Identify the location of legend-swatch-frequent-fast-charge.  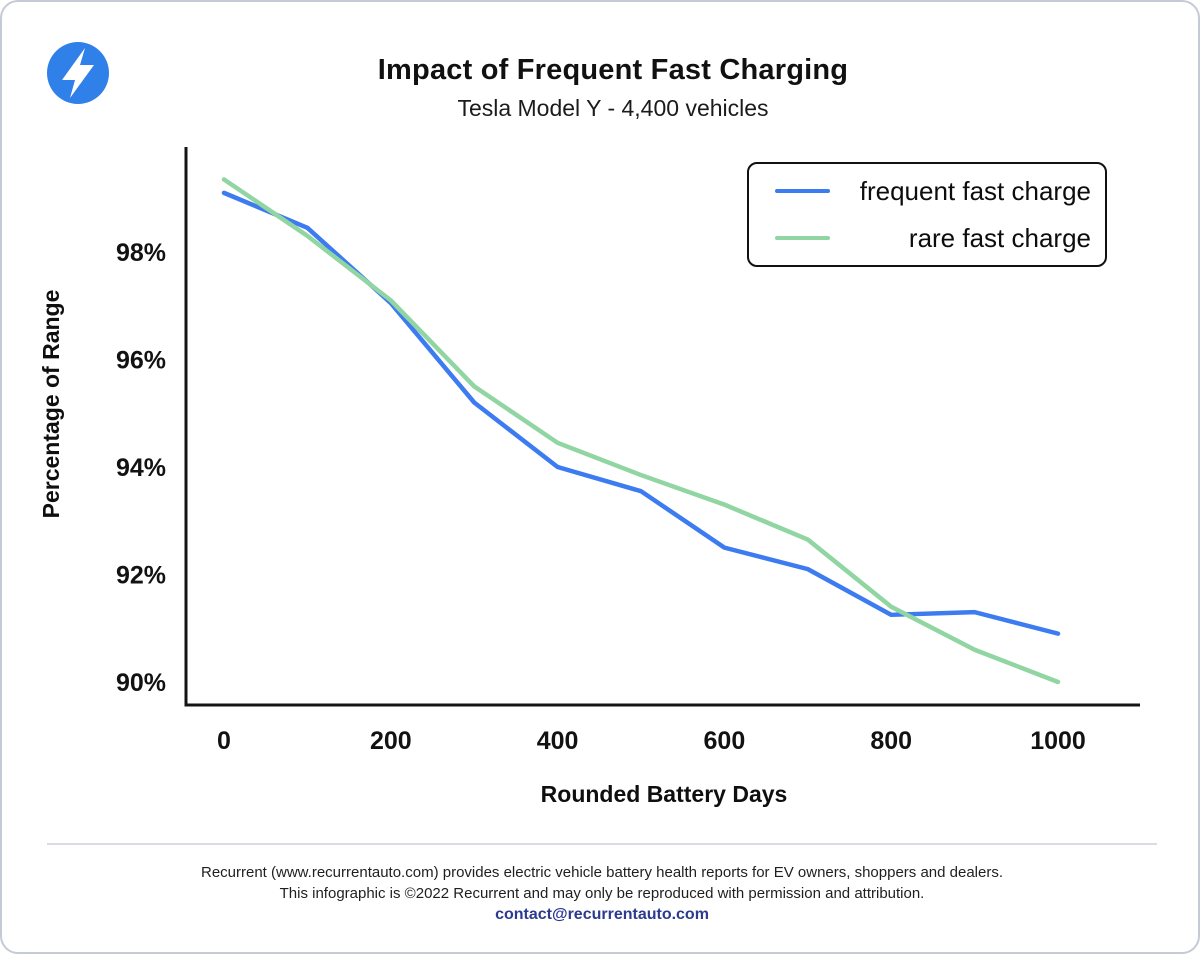
(802, 191).